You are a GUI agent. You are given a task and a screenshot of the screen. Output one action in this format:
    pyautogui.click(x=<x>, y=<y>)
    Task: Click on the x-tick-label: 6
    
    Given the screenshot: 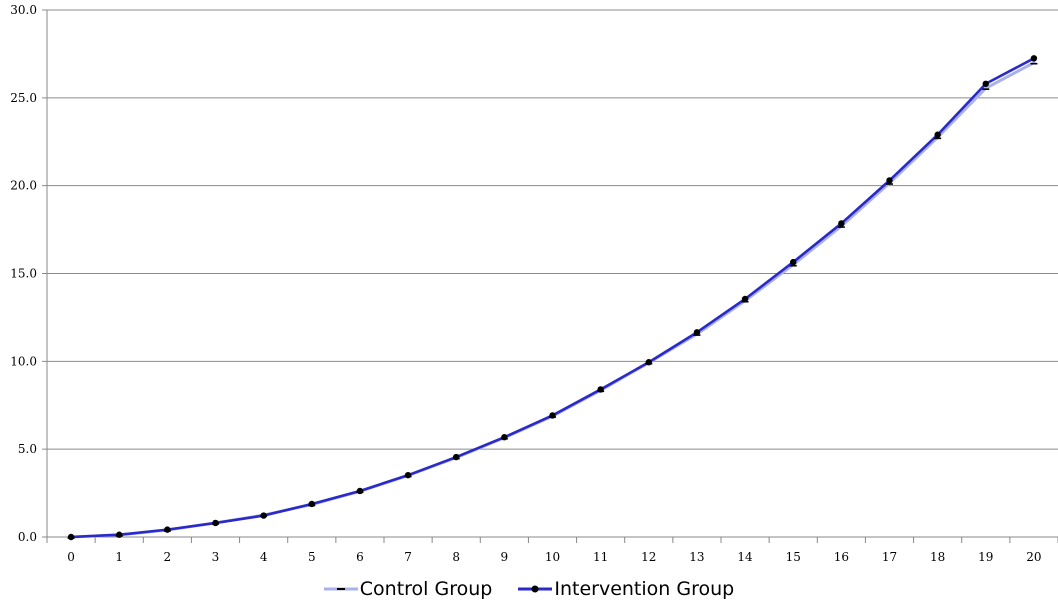 What is the action you would take?
    pyautogui.click(x=360, y=557)
    